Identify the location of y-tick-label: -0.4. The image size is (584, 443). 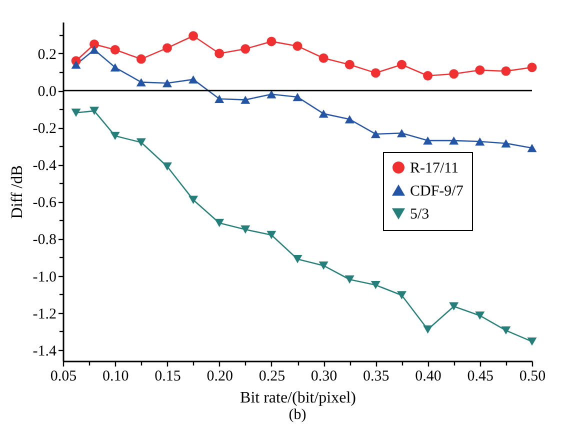
(44, 166).